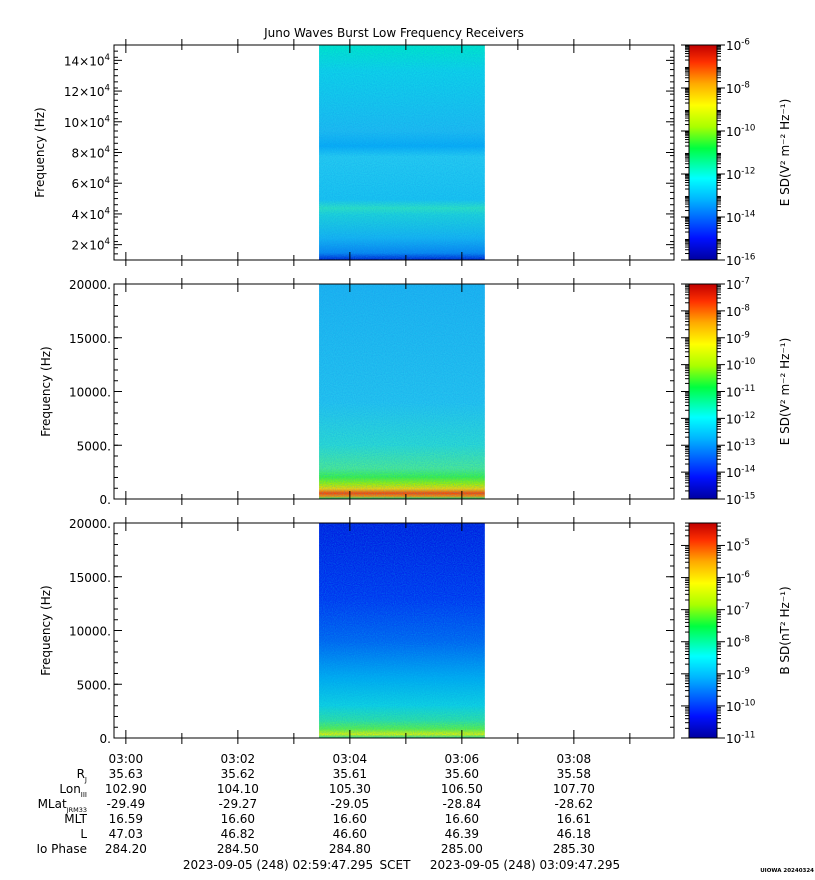 The image size is (815, 880). I want to click on ephemeris-row-label: LonIII, so click(73, 790).